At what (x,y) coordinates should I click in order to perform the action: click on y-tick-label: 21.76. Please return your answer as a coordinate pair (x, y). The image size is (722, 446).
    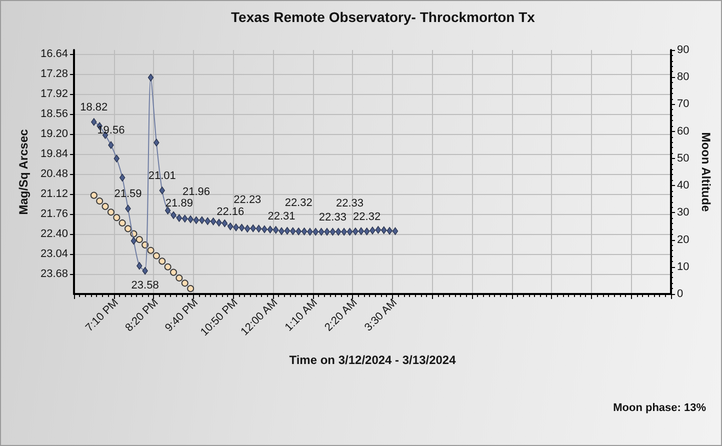
    Looking at the image, I should click on (54, 214).